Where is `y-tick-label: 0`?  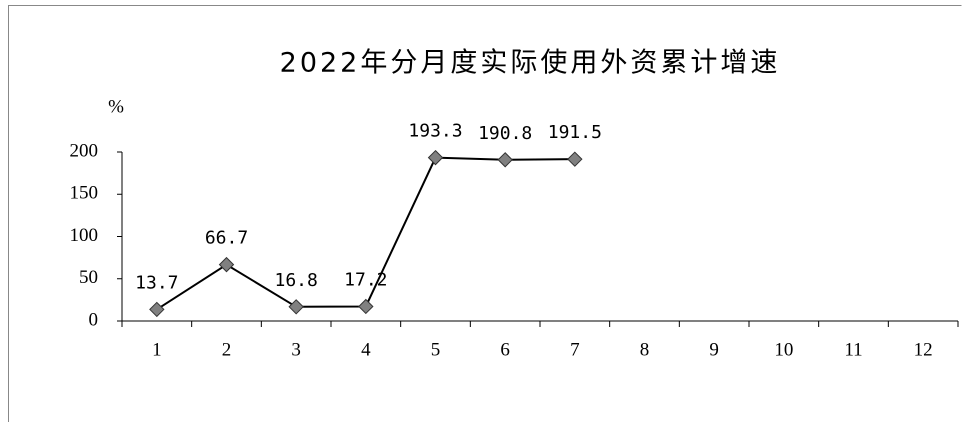
y-tick-label: 0 is located at coordinates (94, 319).